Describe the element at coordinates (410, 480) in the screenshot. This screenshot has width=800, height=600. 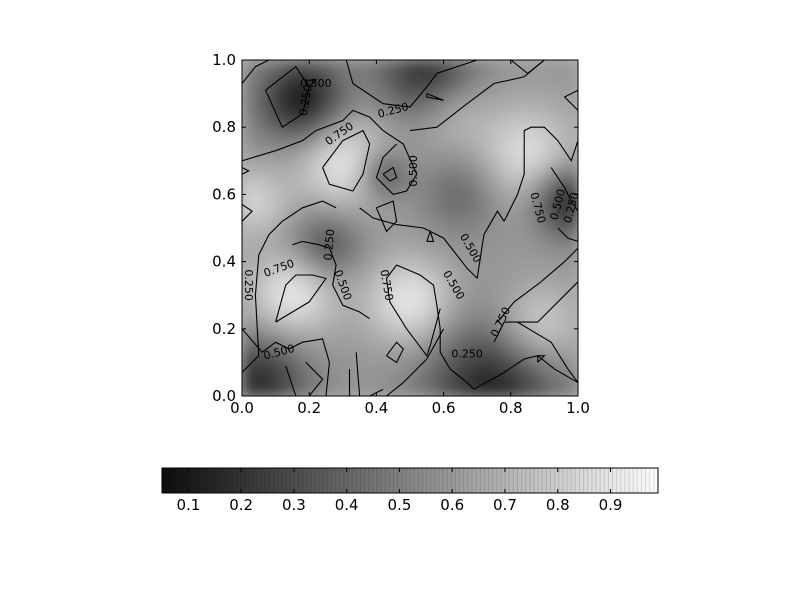
I see `colorbar-frame` at that location.